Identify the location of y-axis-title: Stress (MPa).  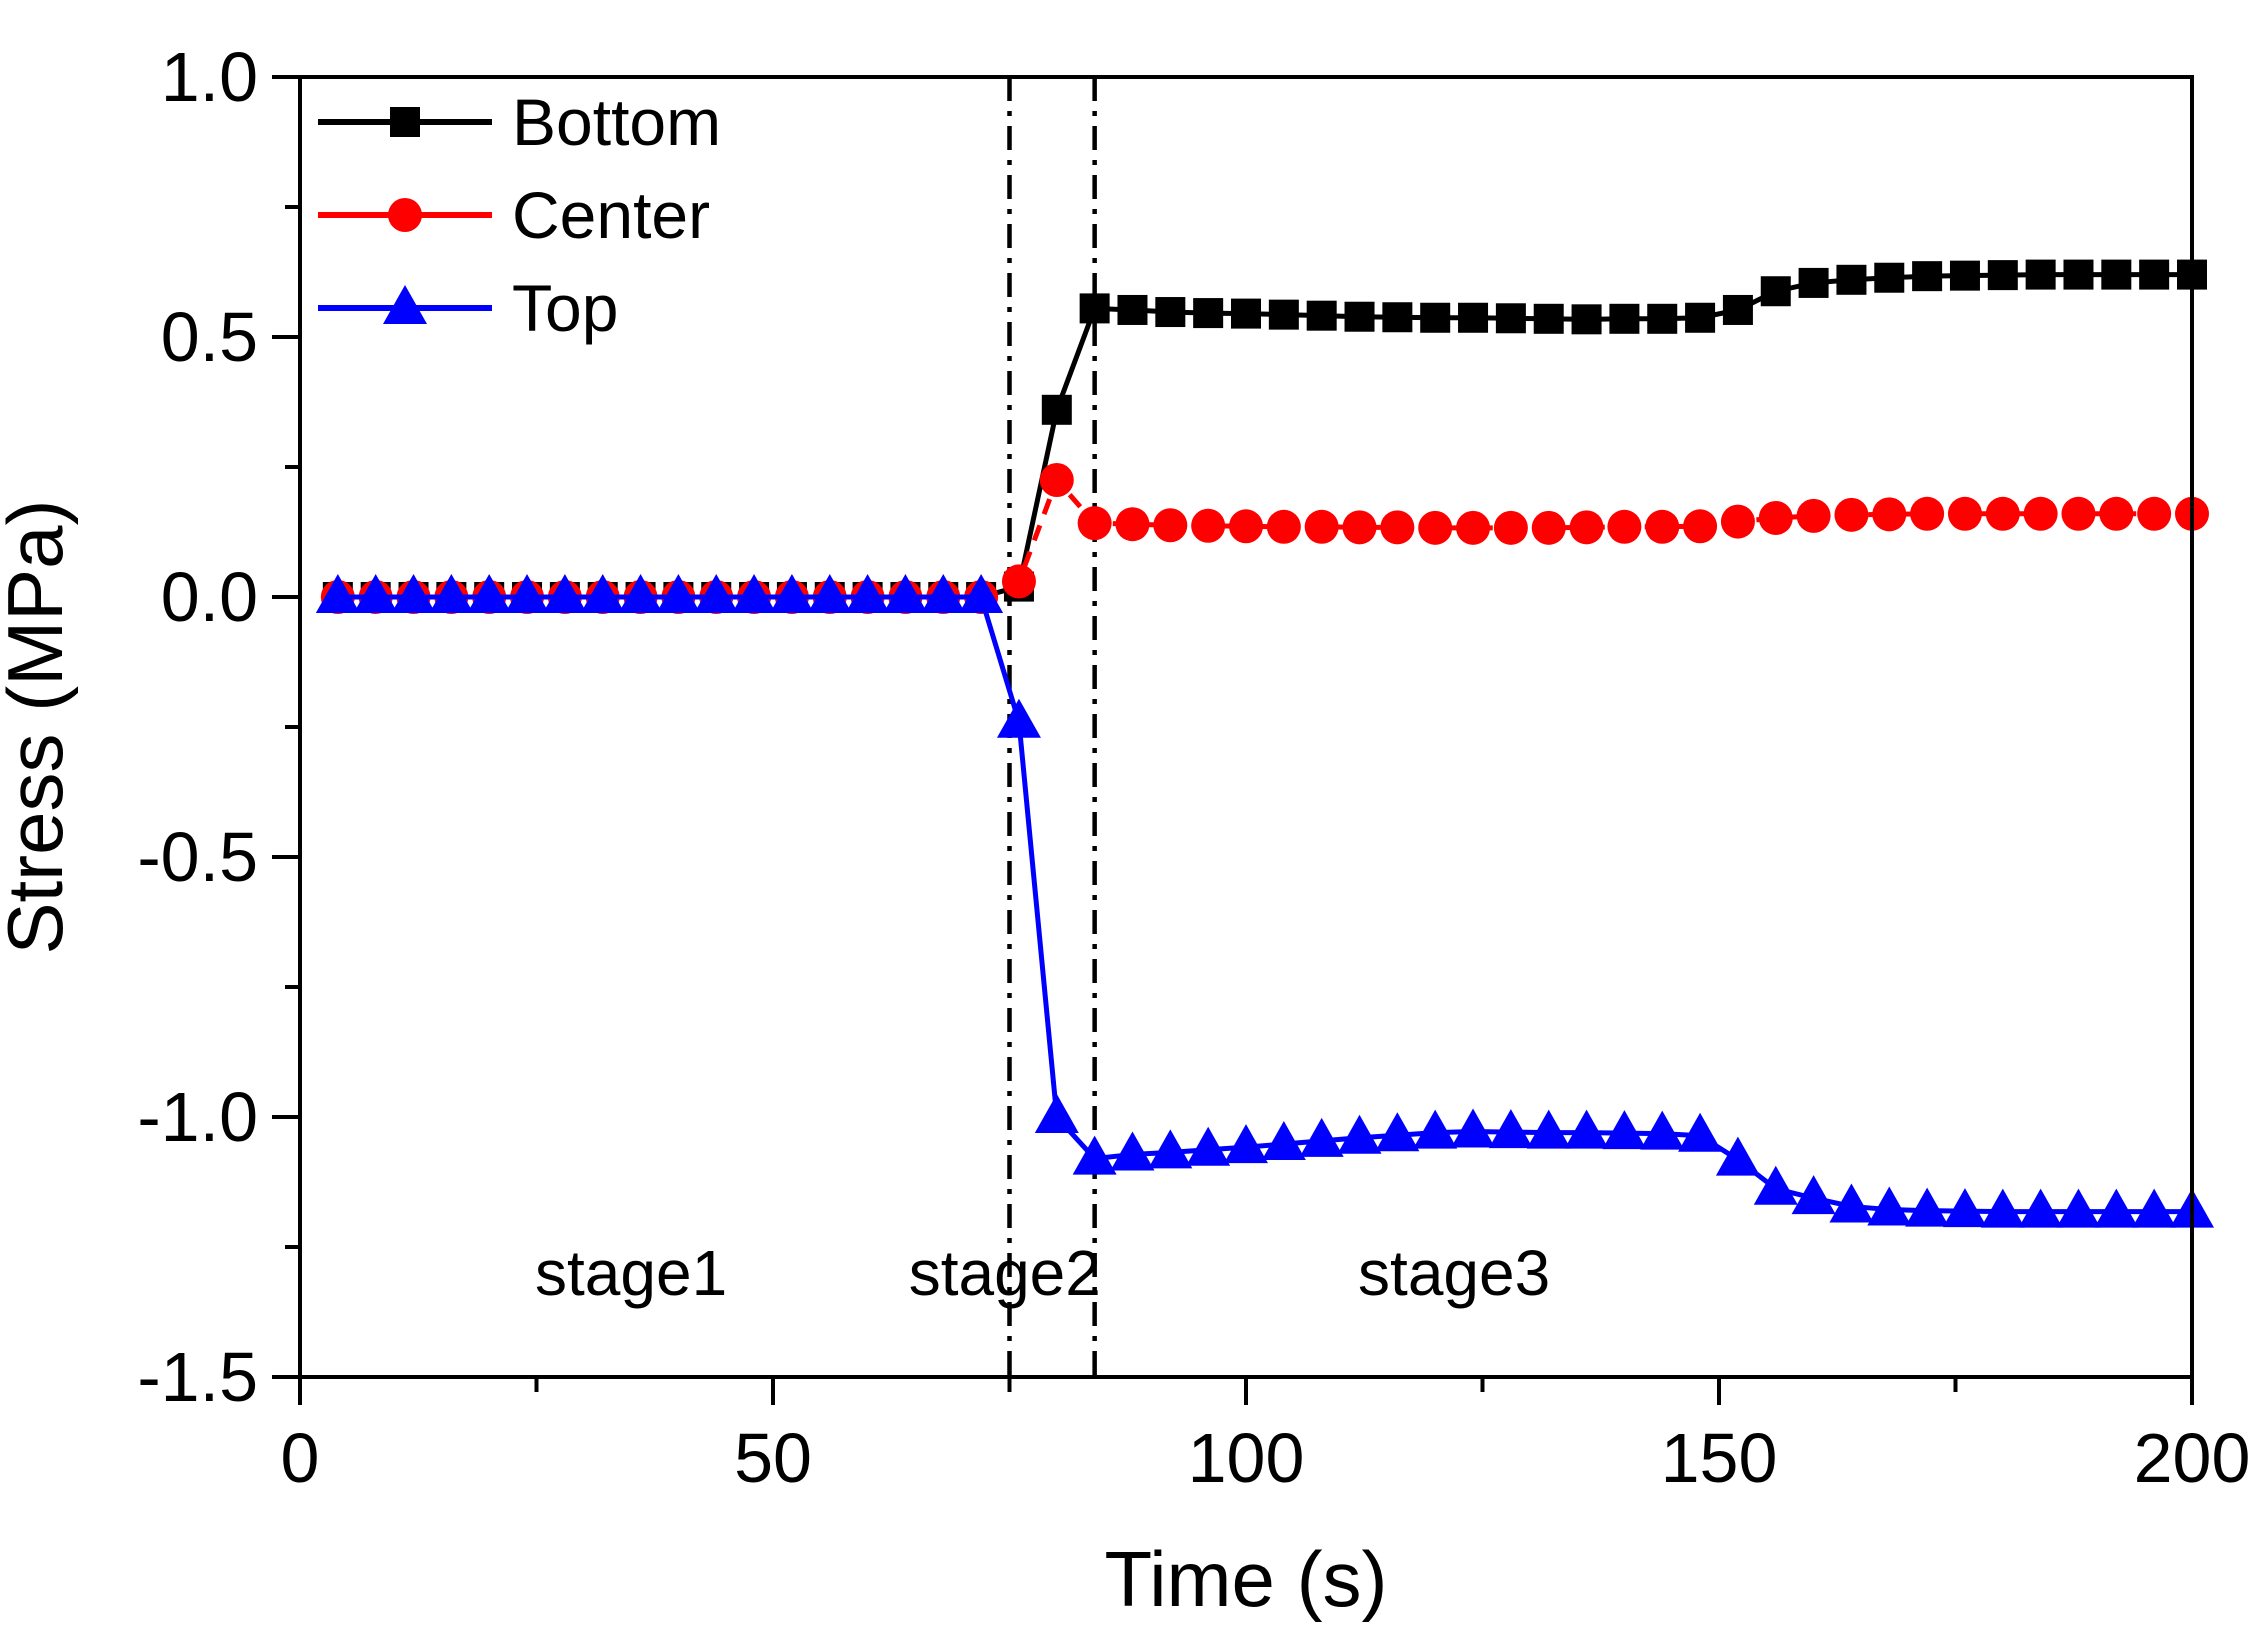
(39, 726).